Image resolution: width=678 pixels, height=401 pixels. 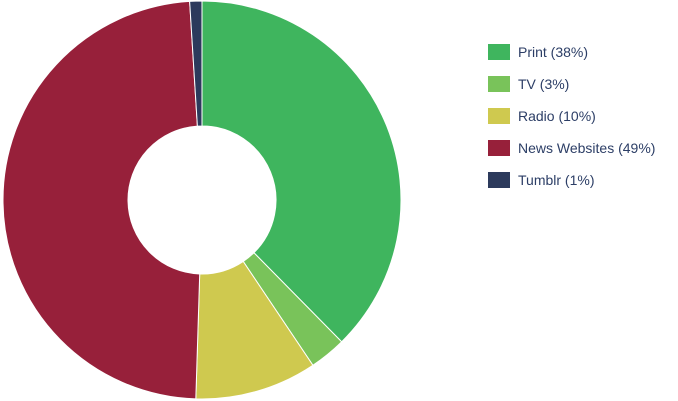 I want to click on legend-label-radio: Radio (10%), so click(x=557, y=116).